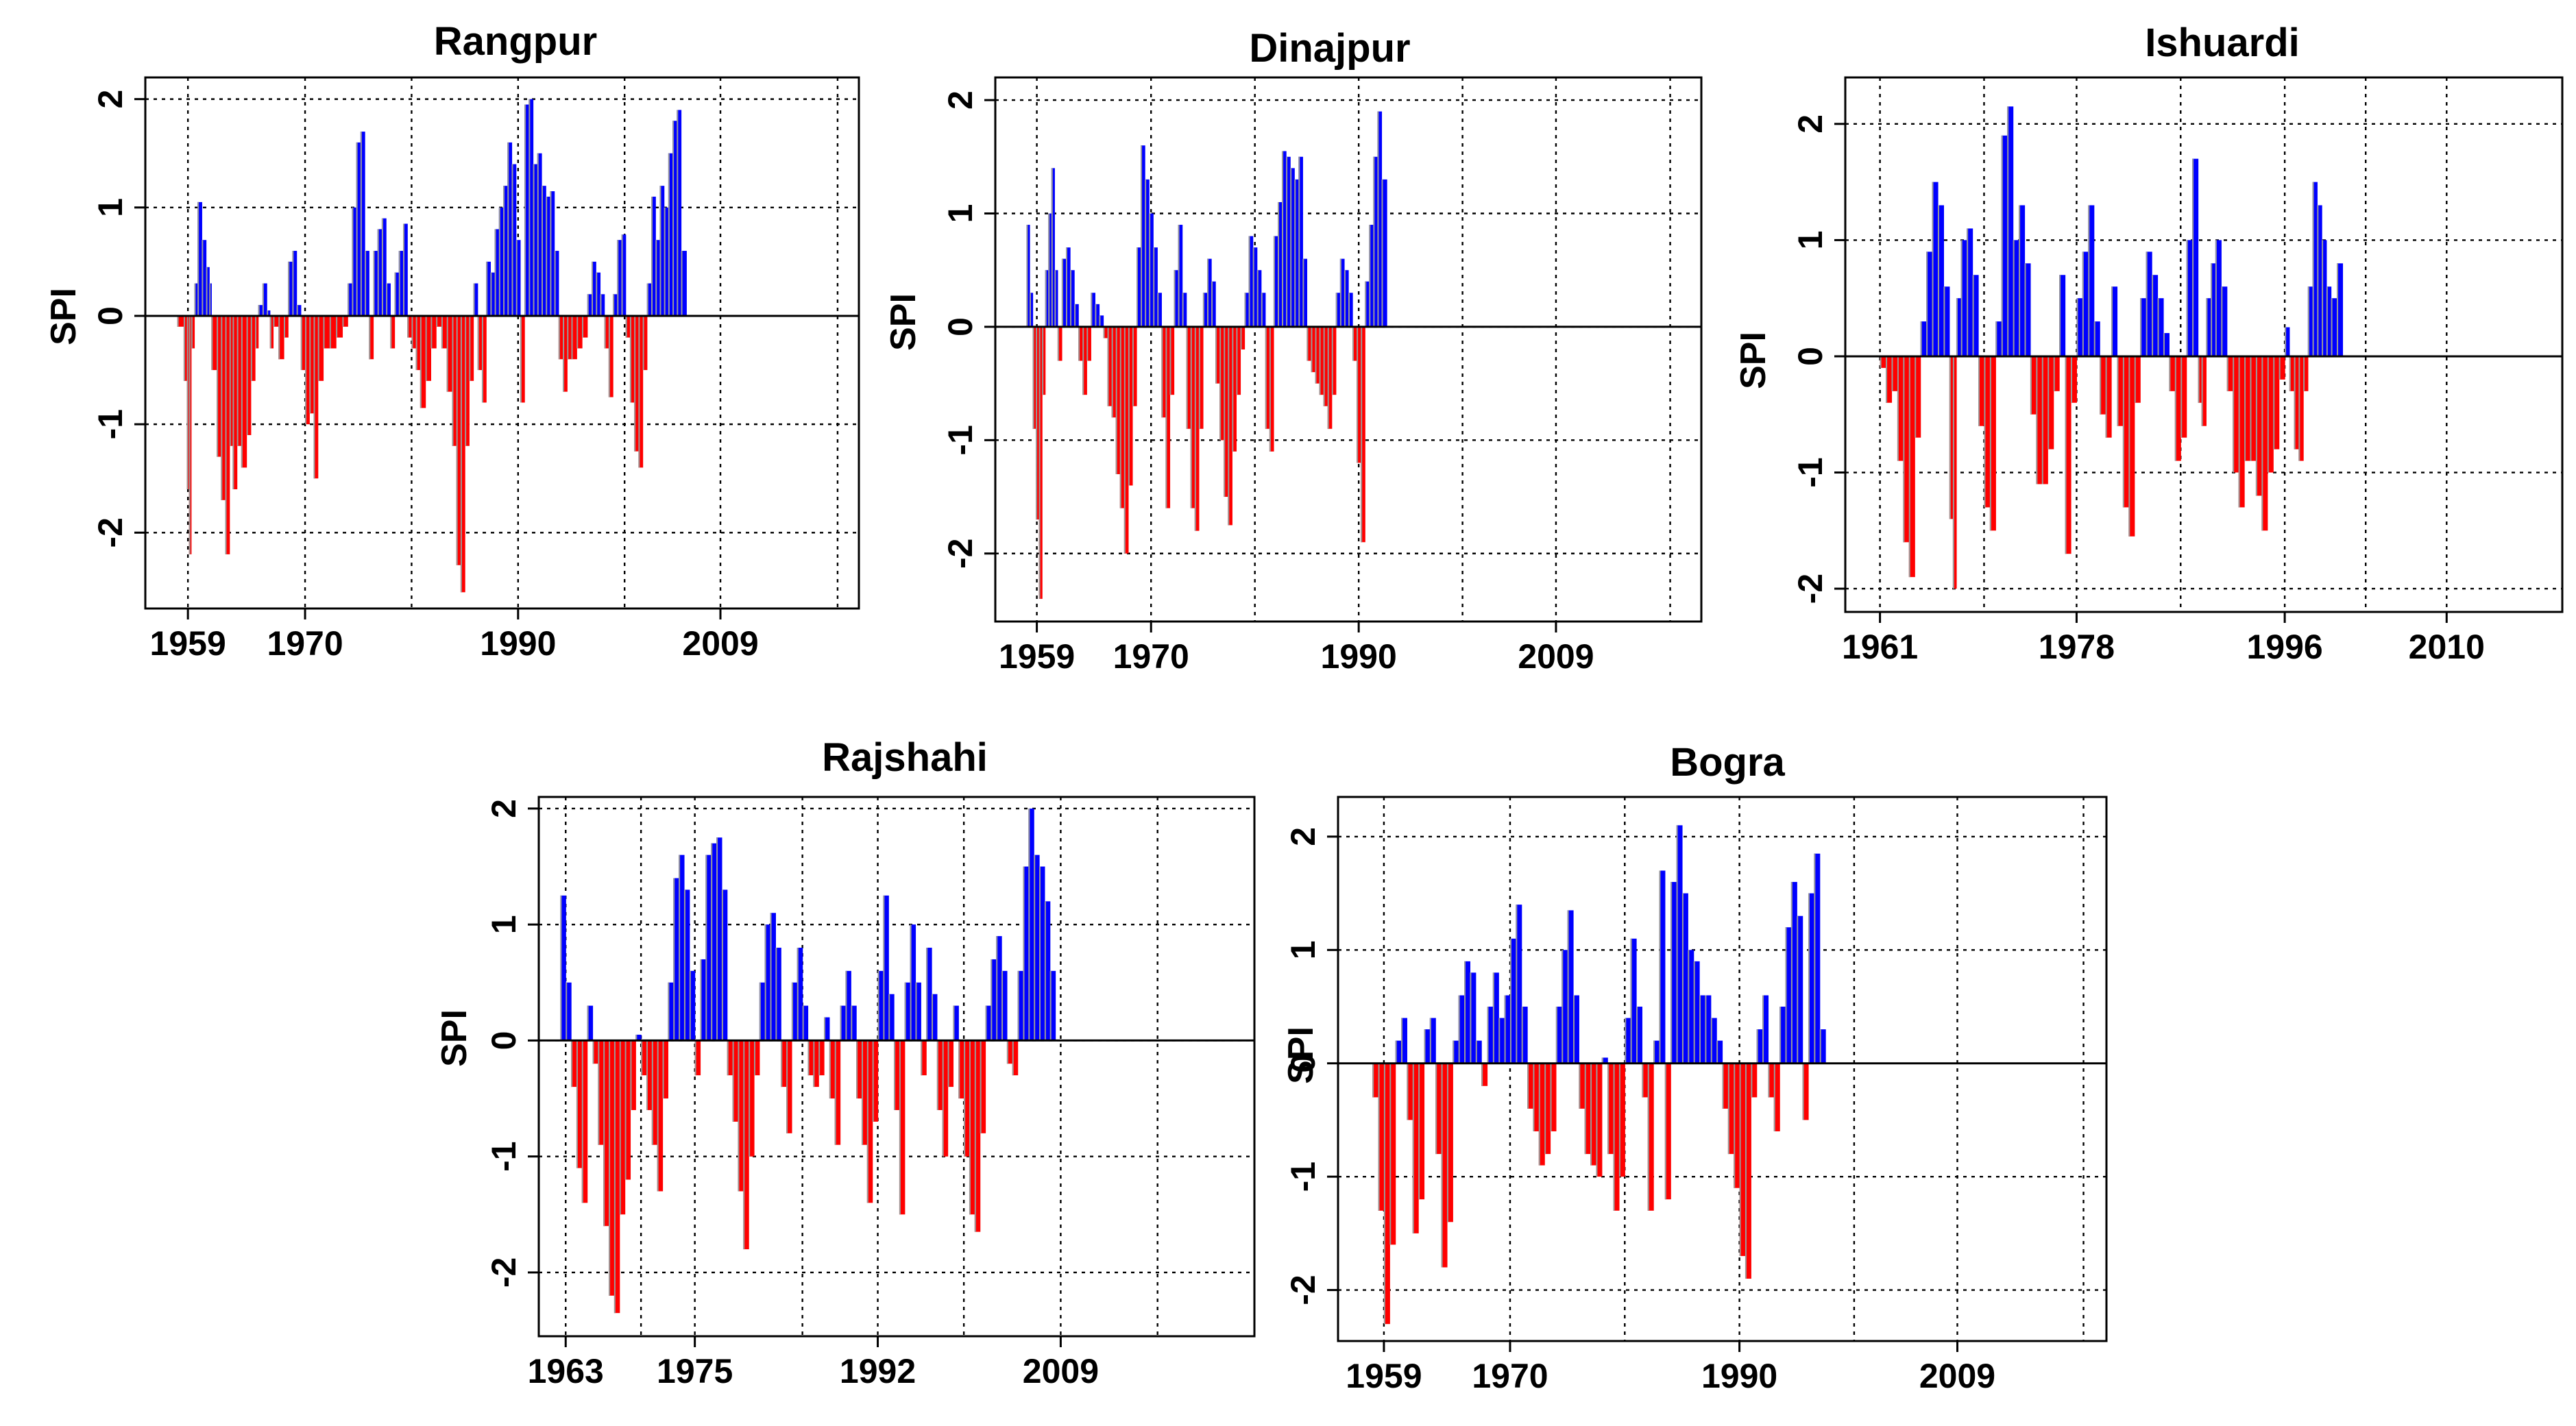 The height and width of the screenshot is (1426, 2576). What do you see at coordinates (695, 1371) in the screenshot?
I see `x-tick-label: 1975` at bounding box center [695, 1371].